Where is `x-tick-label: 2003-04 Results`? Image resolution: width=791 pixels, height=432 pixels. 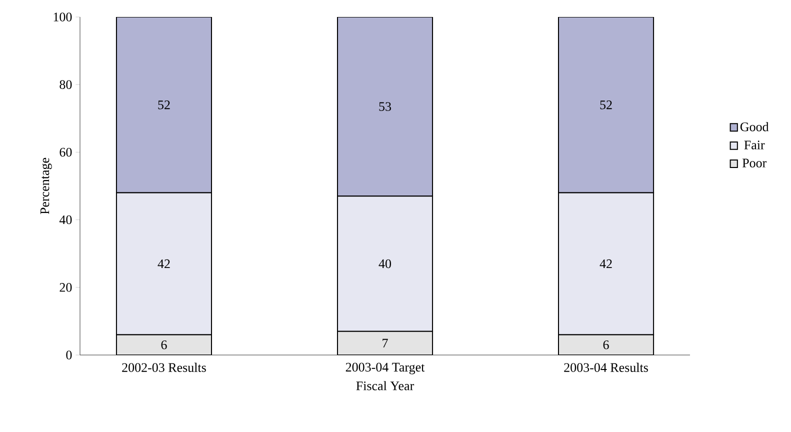 x-tick-label: 2003-04 Results is located at coordinates (606, 367).